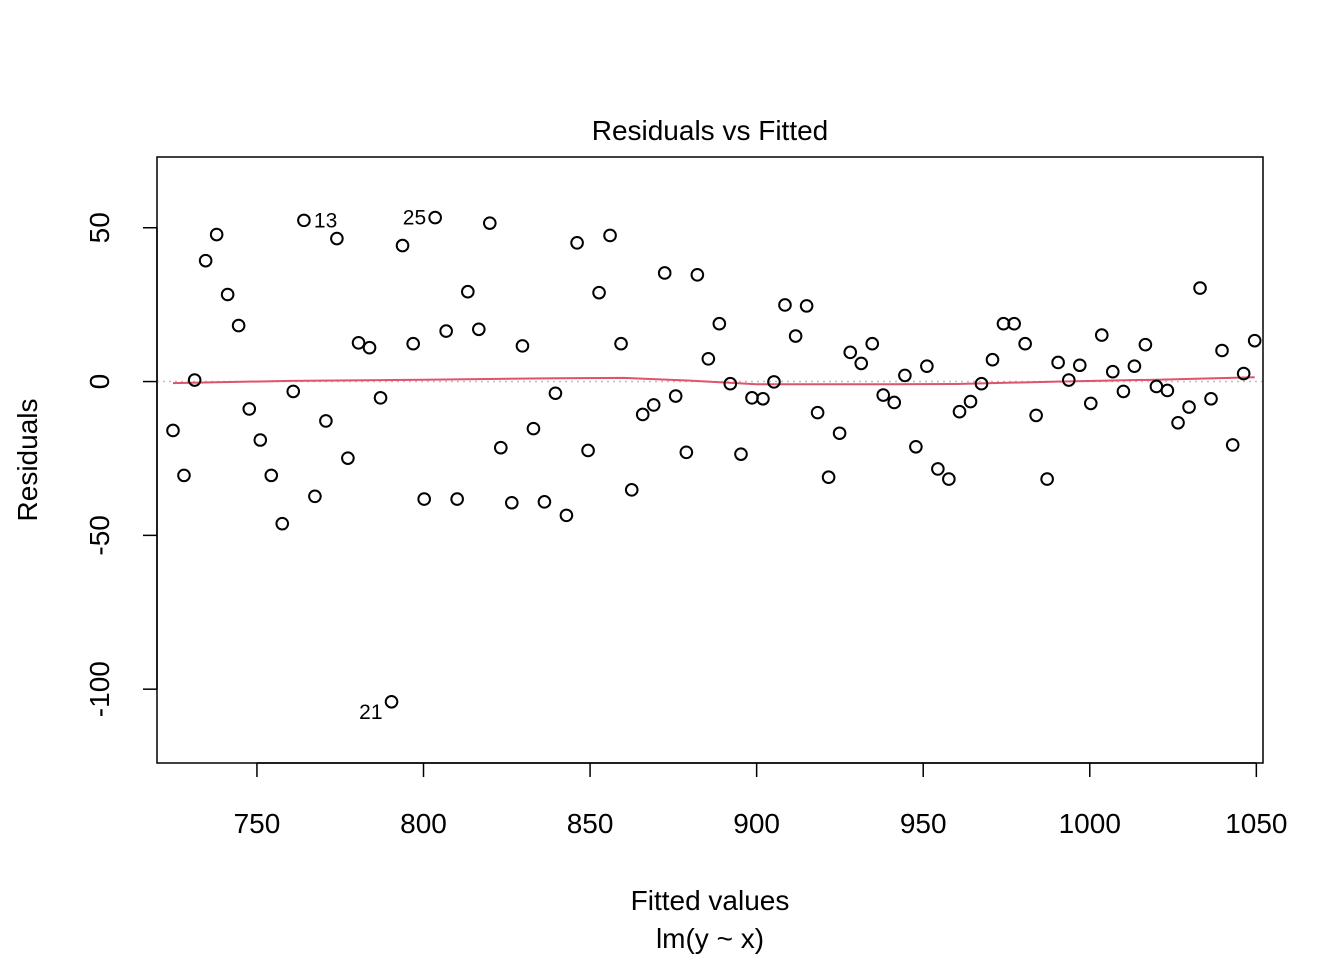  What do you see at coordinates (99, 227) in the screenshot?
I see `y-tick-label: 50` at bounding box center [99, 227].